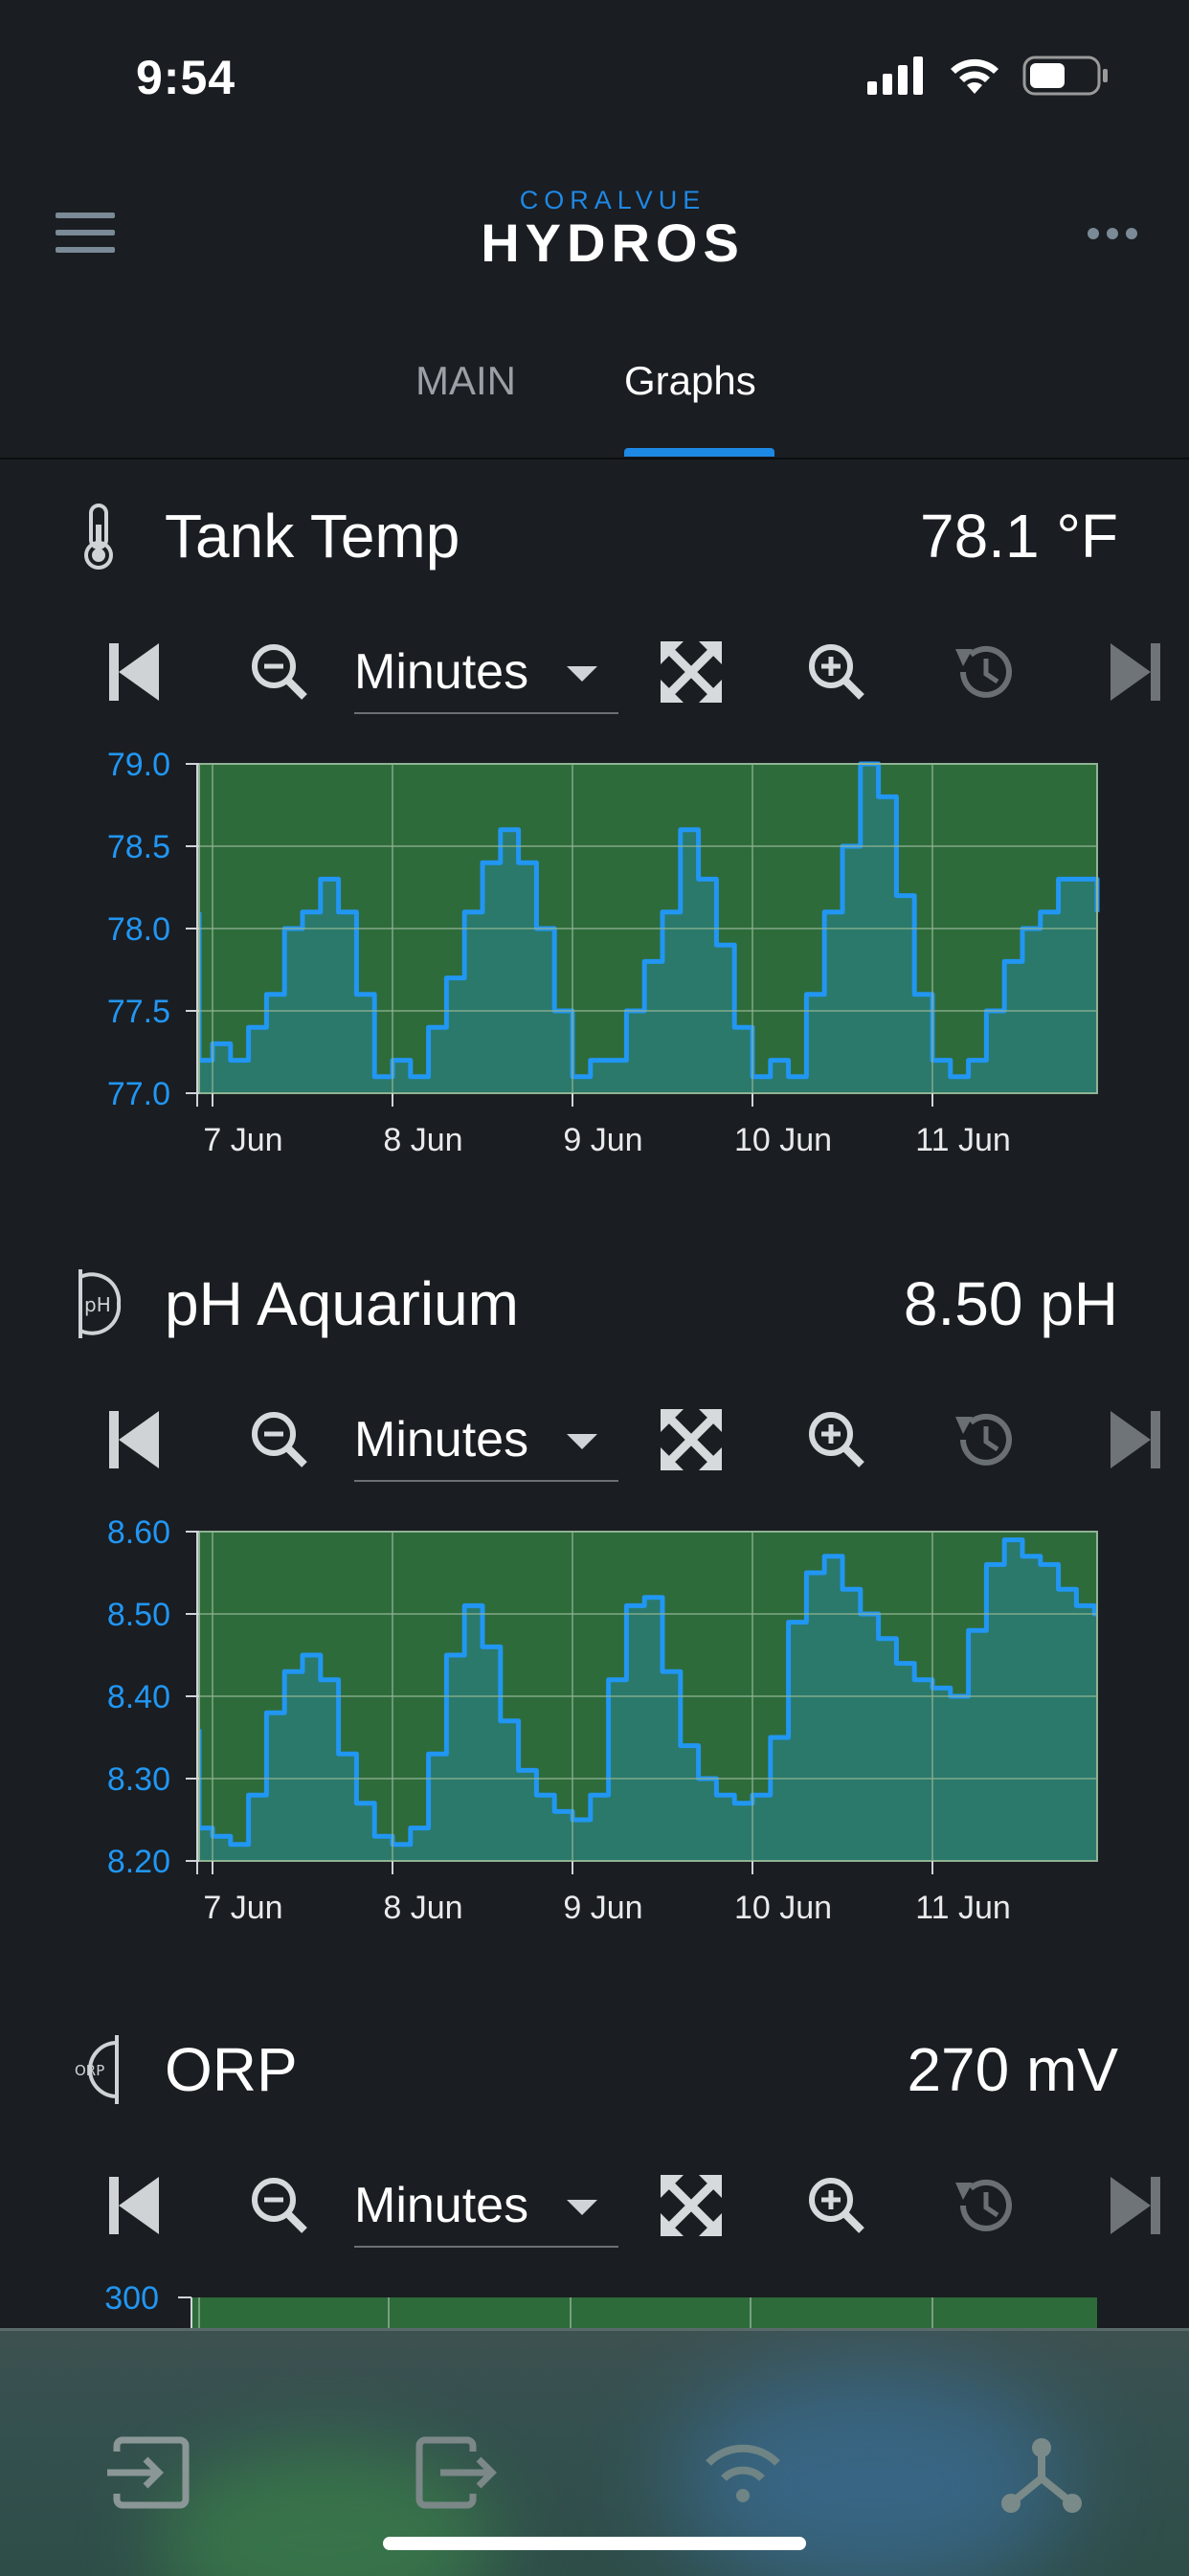 Image resolution: width=1189 pixels, height=2576 pixels. I want to click on svg-text: ORP, so click(89, 2070).